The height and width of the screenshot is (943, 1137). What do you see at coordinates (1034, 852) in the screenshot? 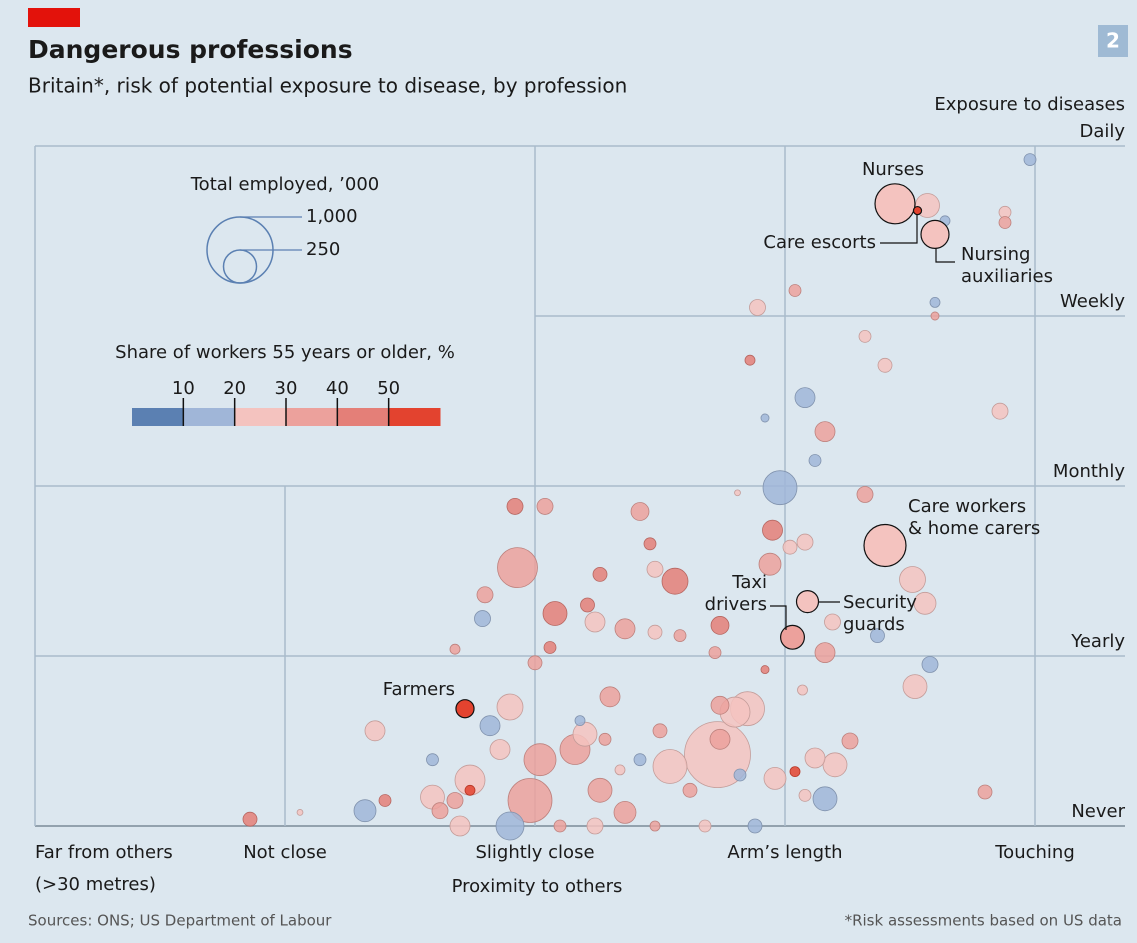
I see `x-tick-label: Touching` at bounding box center [1034, 852].